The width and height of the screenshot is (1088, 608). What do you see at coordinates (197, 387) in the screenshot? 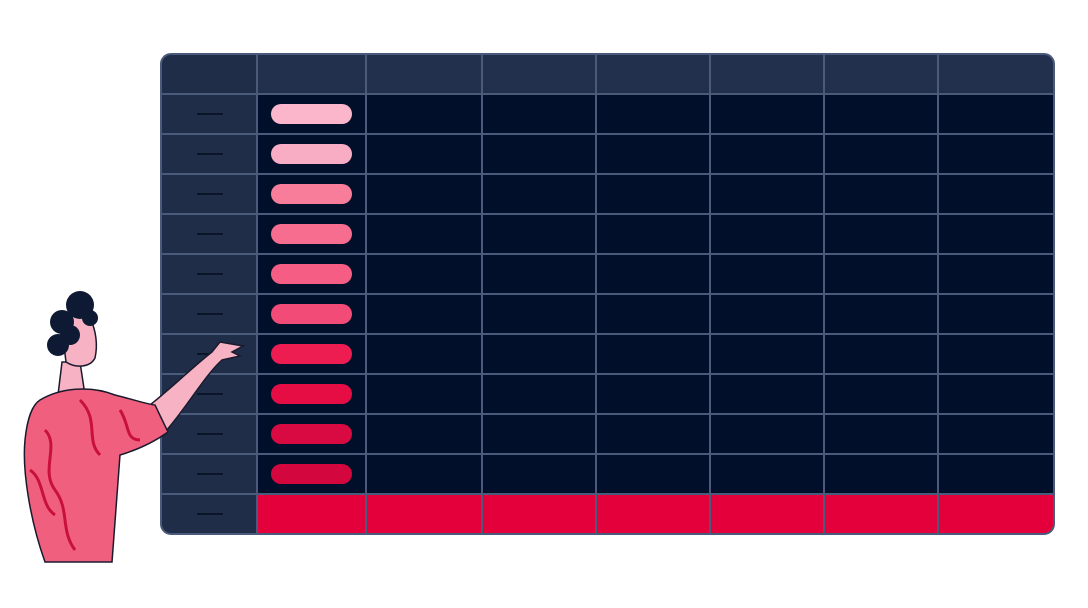
I see `arm` at bounding box center [197, 387].